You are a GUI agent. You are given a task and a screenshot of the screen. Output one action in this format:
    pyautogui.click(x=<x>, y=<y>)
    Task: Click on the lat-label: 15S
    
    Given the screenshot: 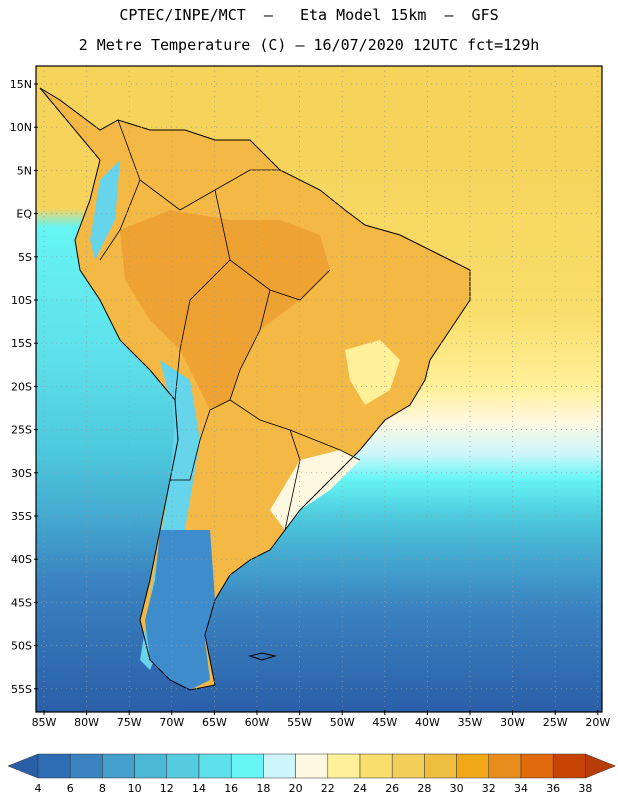 What is the action you would take?
    pyautogui.click(x=21, y=343)
    